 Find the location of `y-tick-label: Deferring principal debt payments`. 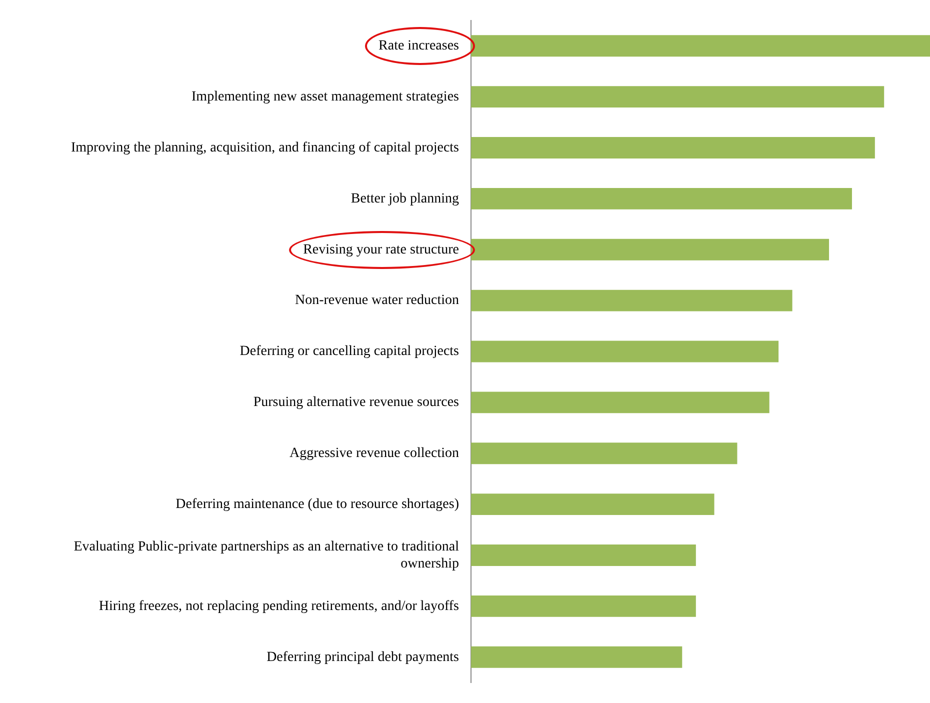

y-tick-label: Deferring principal debt payments is located at coordinates (362, 657).